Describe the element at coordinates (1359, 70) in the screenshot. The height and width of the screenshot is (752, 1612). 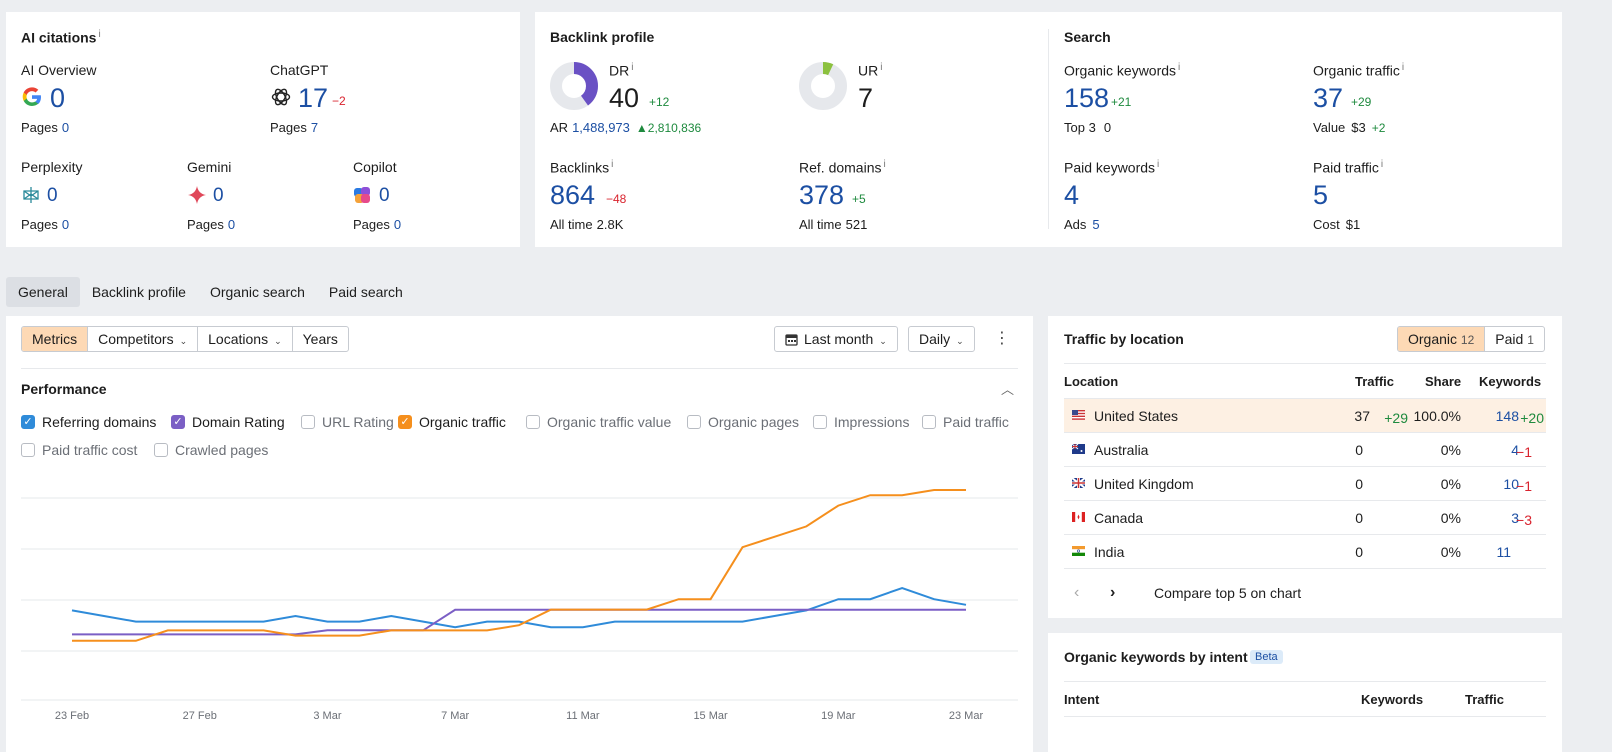
I see `organic-traffic-label: Organic traffic i` at that location.